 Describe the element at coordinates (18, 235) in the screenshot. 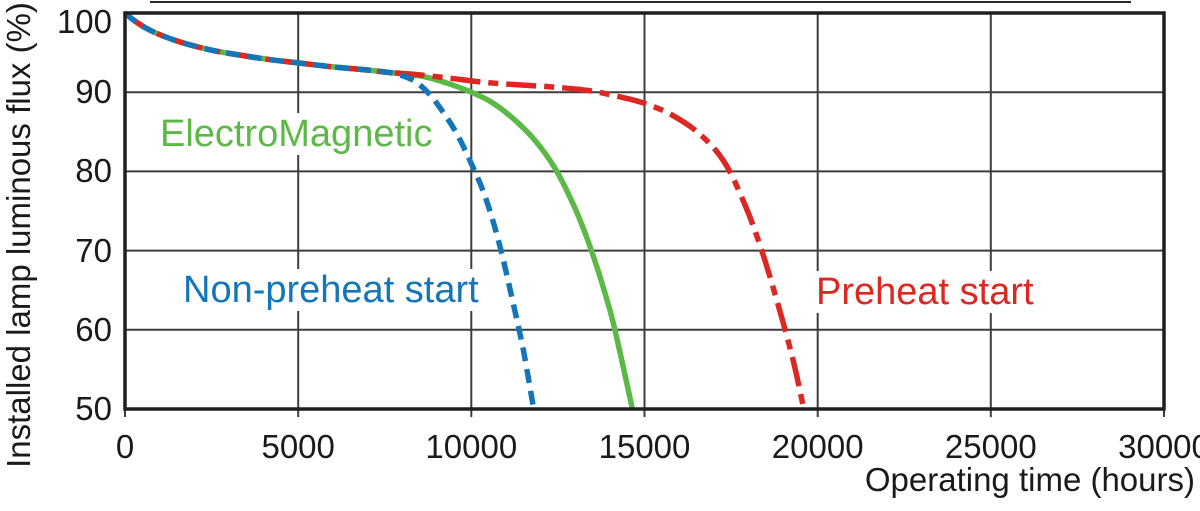

I see `y-axis-title: Installed lamp luminous flux (%)` at that location.